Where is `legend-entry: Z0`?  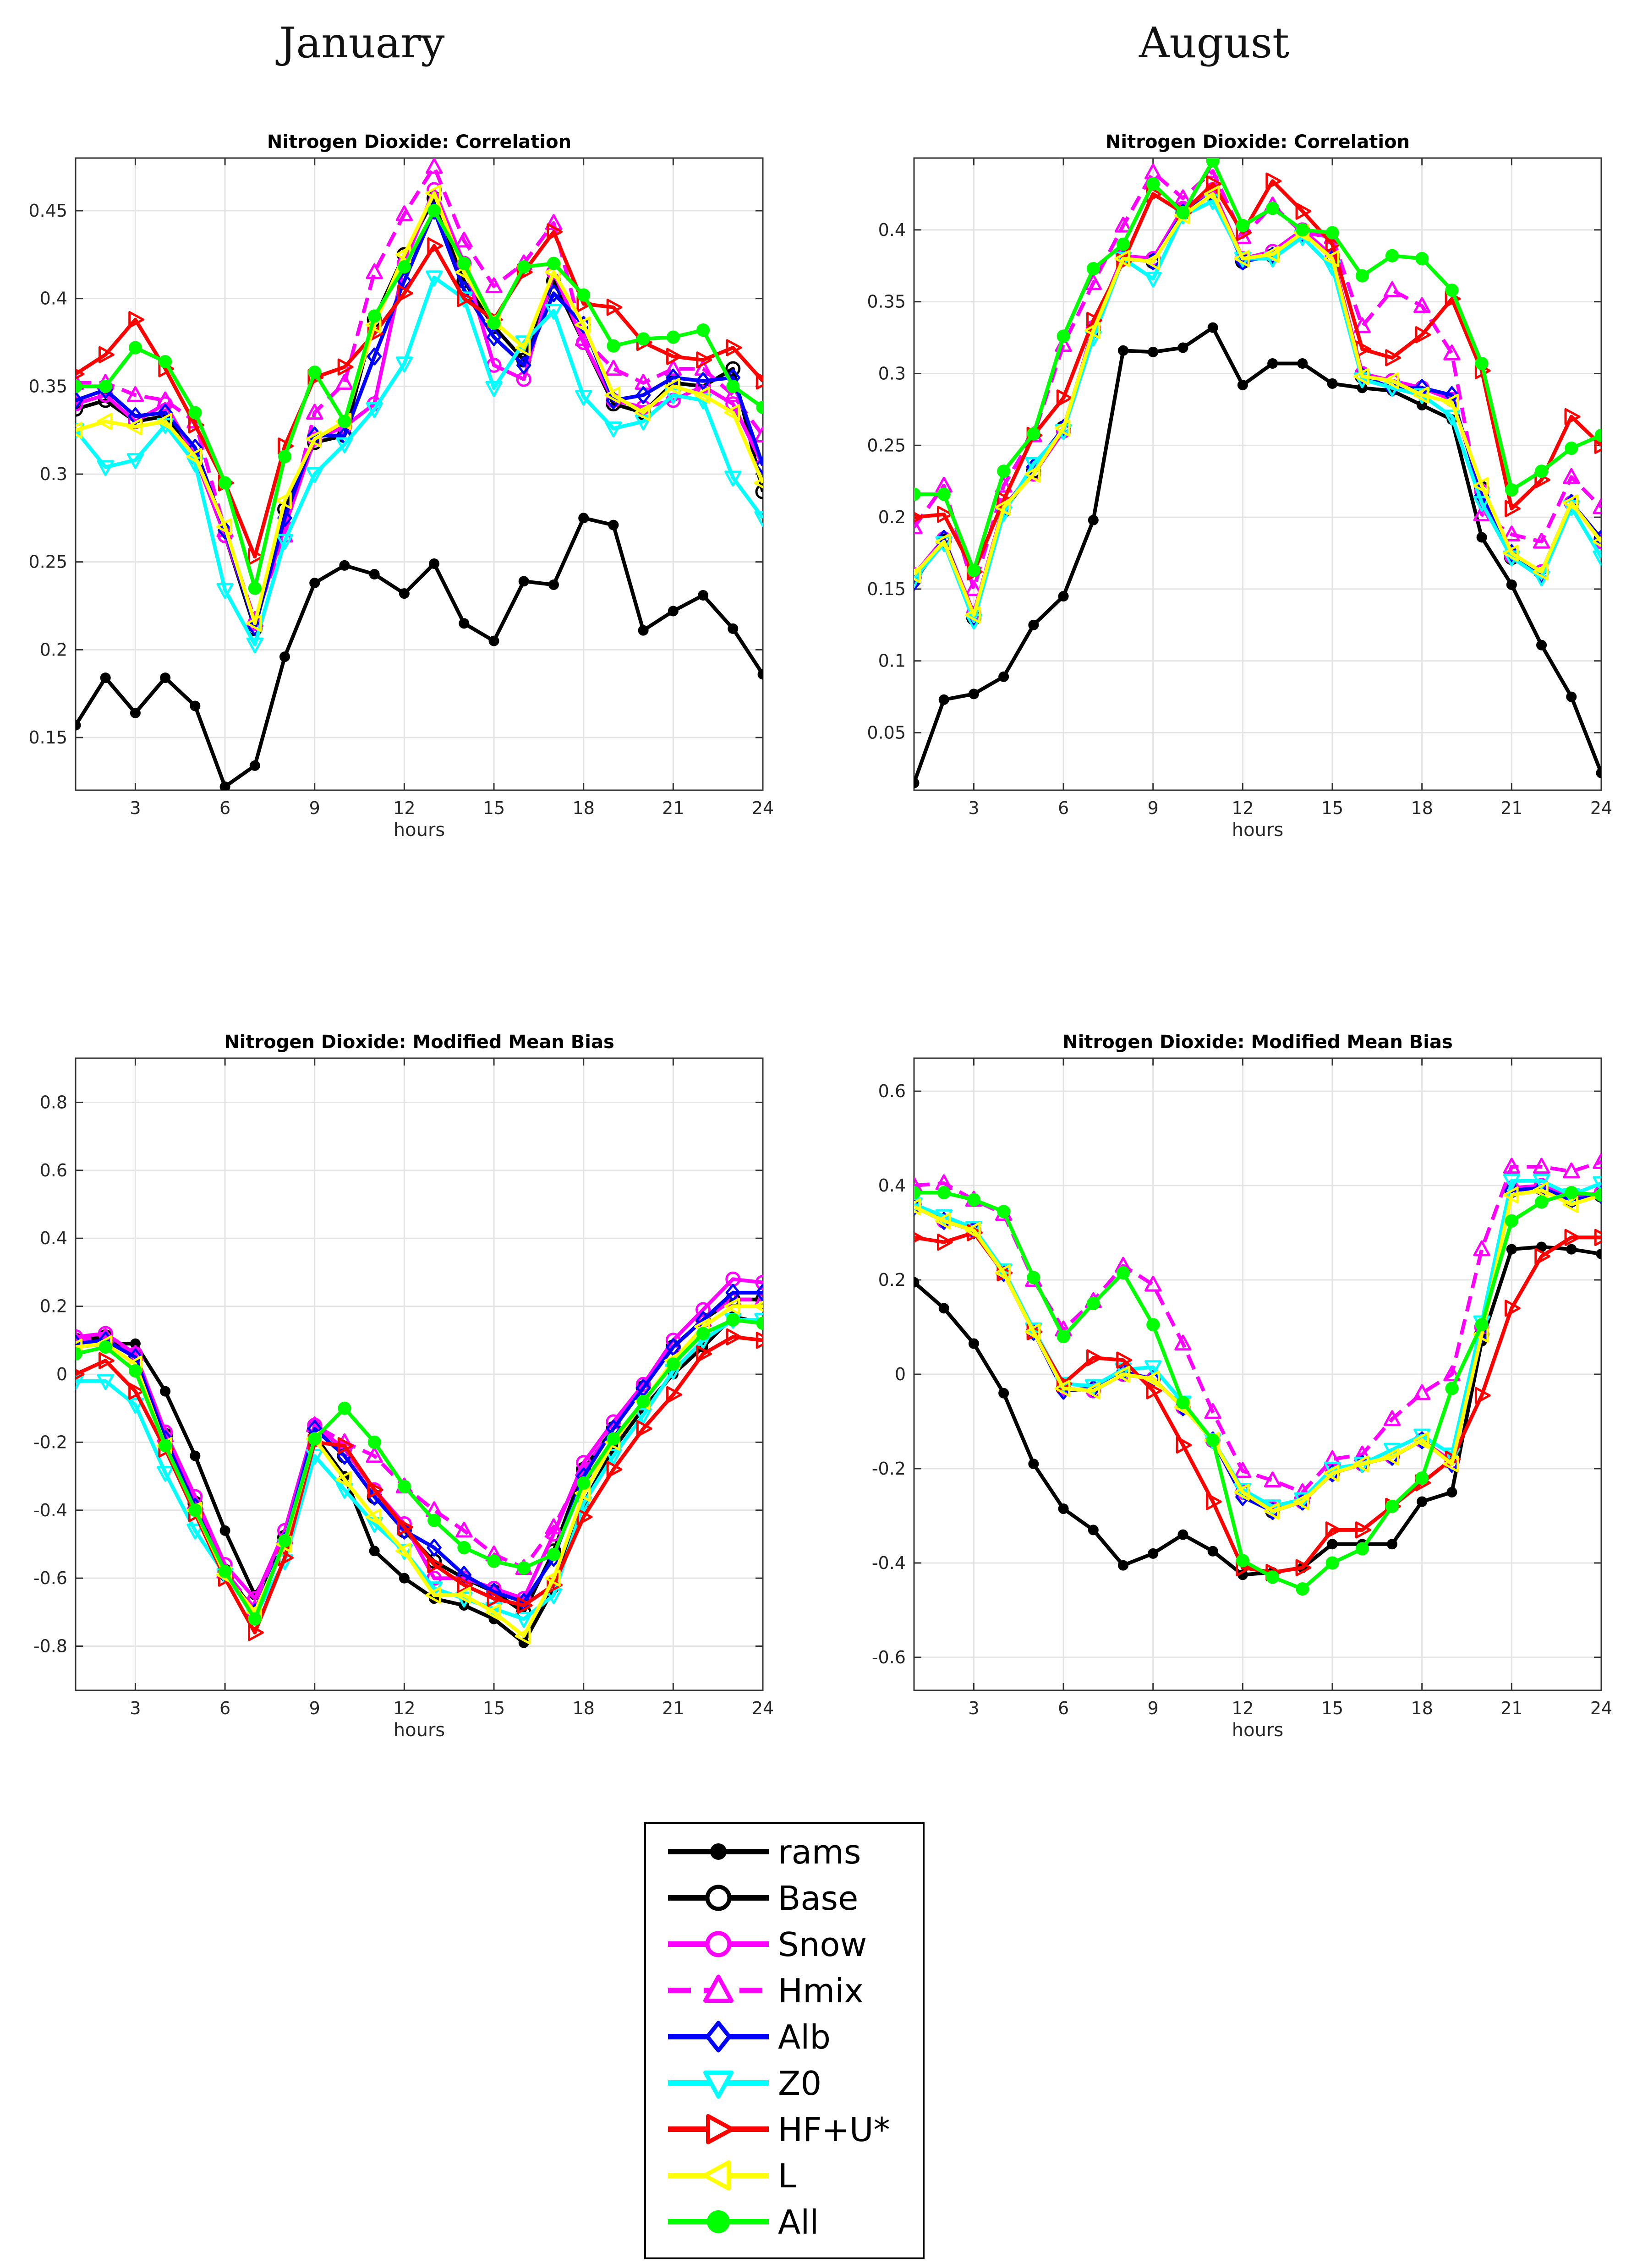 legend-entry: Z0 is located at coordinates (745, 2083).